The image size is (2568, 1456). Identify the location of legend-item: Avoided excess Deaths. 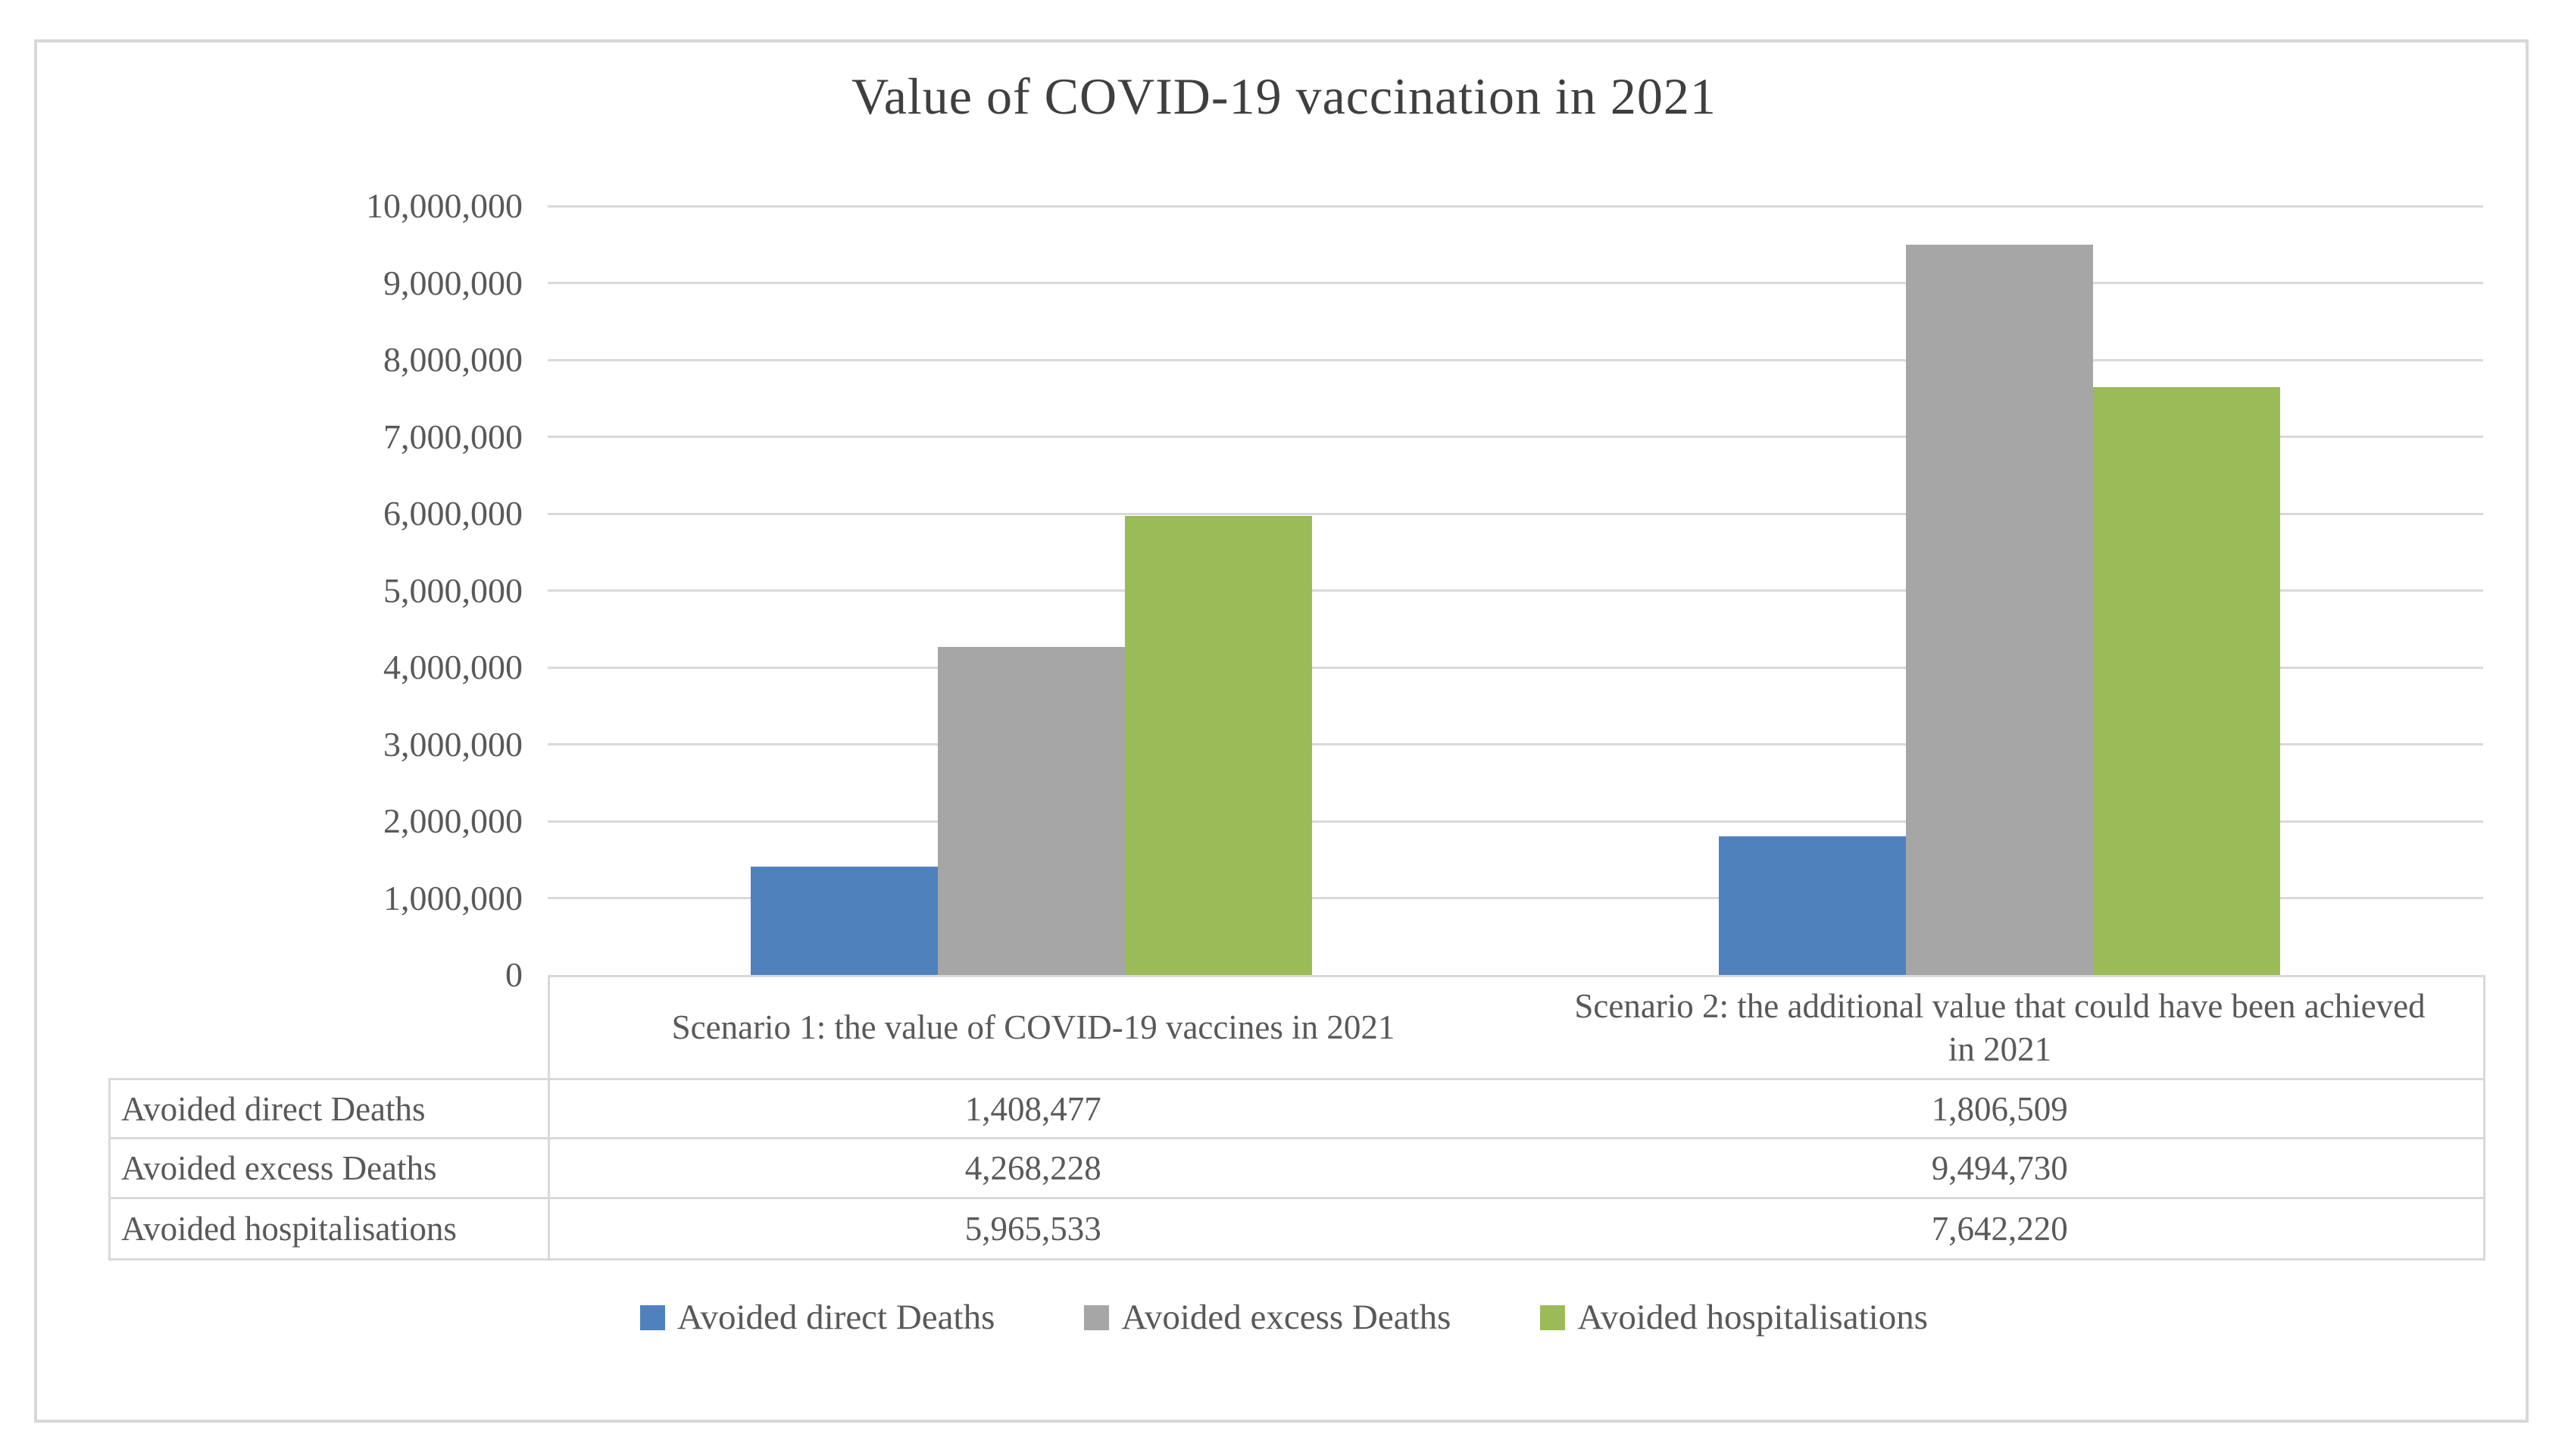
(1267, 1317).